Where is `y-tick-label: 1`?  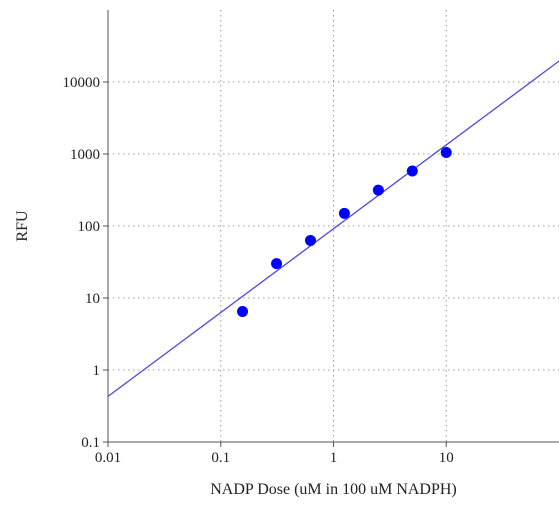 y-tick-label: 1 is located at coordinates (97, 371).